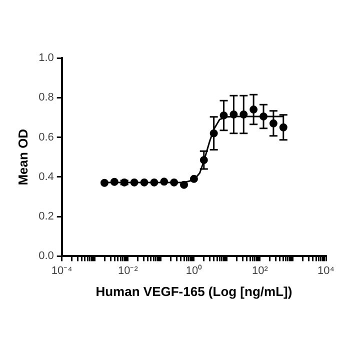 The image size is (350, 350). What do you see at coordinates (46, 137) in the screenshot?
I see `y-tick-label: 0.6` at bounding box center [46, 137].